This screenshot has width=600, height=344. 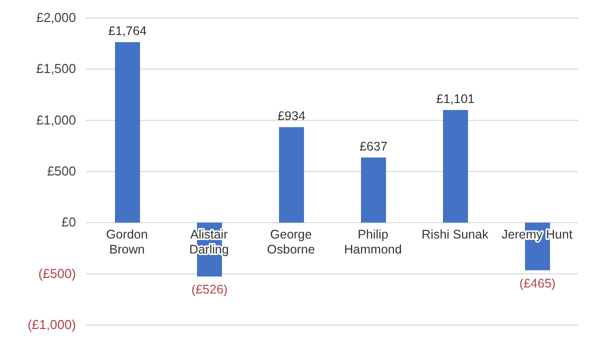 What do you see at coordinates (56, 68) in the screenshot?
I see `y-tick-label: £1,500` at bounding box center [56, 68].